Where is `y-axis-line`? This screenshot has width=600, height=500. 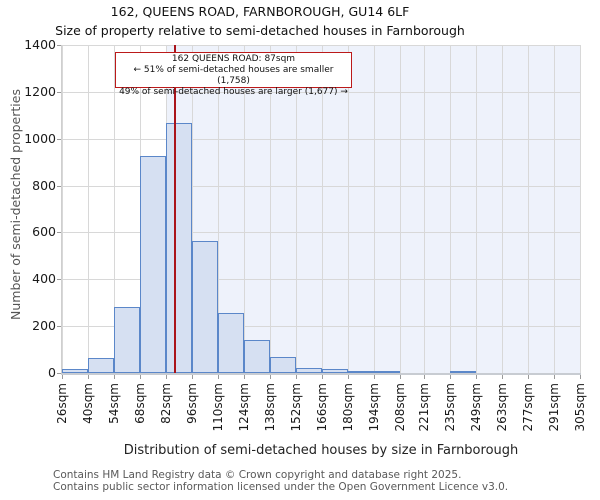 y-axis-line is located at coordinates (61, 209).